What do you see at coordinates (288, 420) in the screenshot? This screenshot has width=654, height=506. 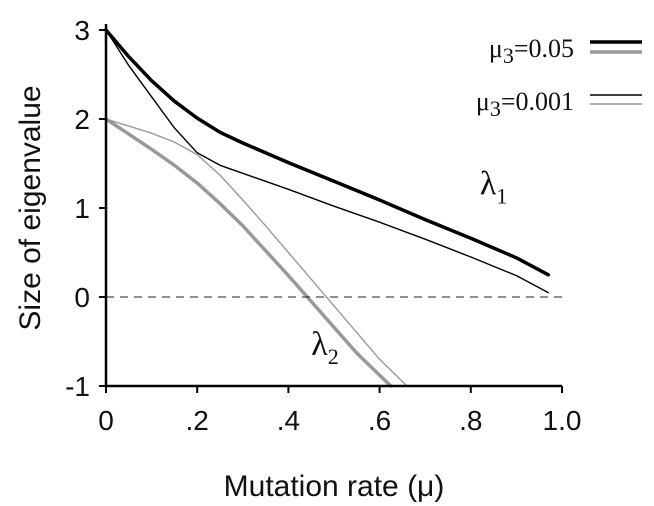 I see `x-tick-label: .4` at bounding box center [288, 420].